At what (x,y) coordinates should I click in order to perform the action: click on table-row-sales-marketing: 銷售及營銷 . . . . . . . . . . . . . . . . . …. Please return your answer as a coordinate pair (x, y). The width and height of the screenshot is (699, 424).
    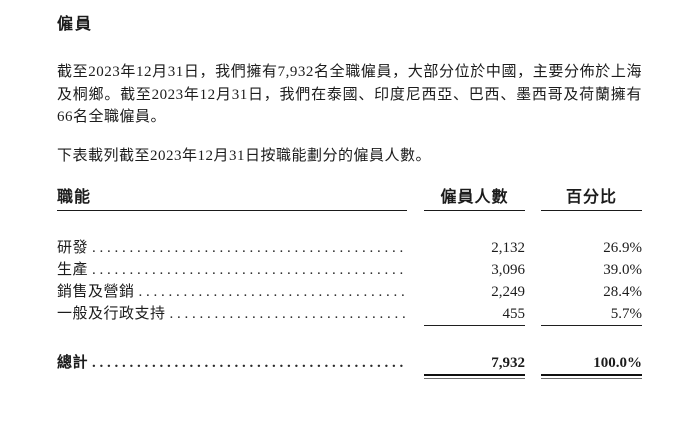
    Looking at the image, I should click on (349, 292).